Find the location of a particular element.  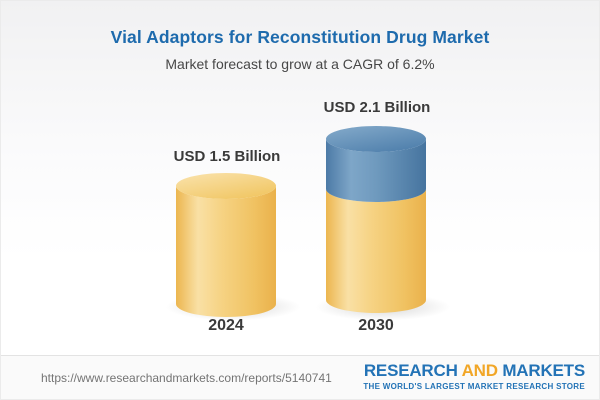

bar-2030-cylinder is located at coordinates (376, 219).